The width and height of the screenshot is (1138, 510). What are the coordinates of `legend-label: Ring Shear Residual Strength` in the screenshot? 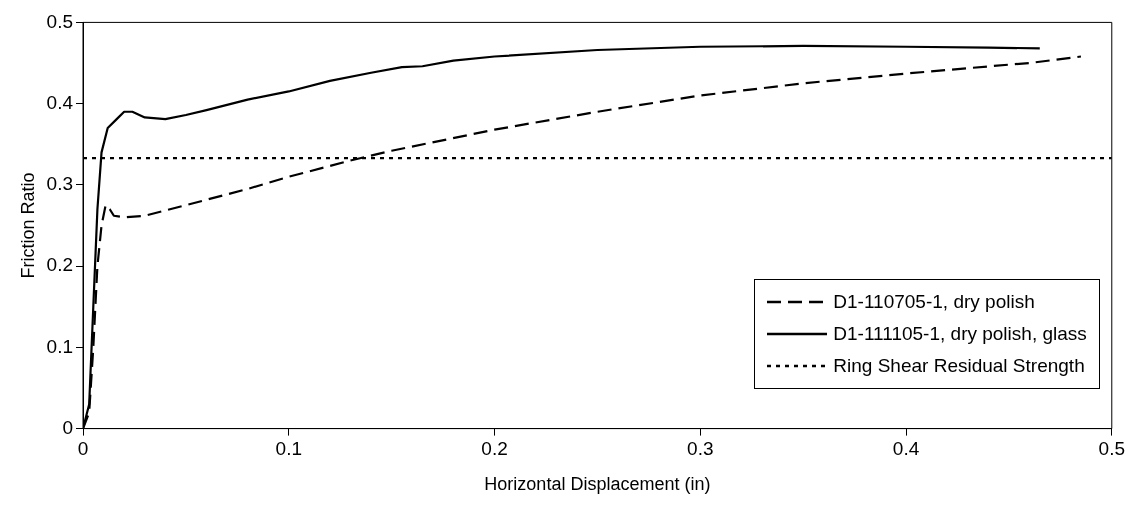 It's located at (959, 365).